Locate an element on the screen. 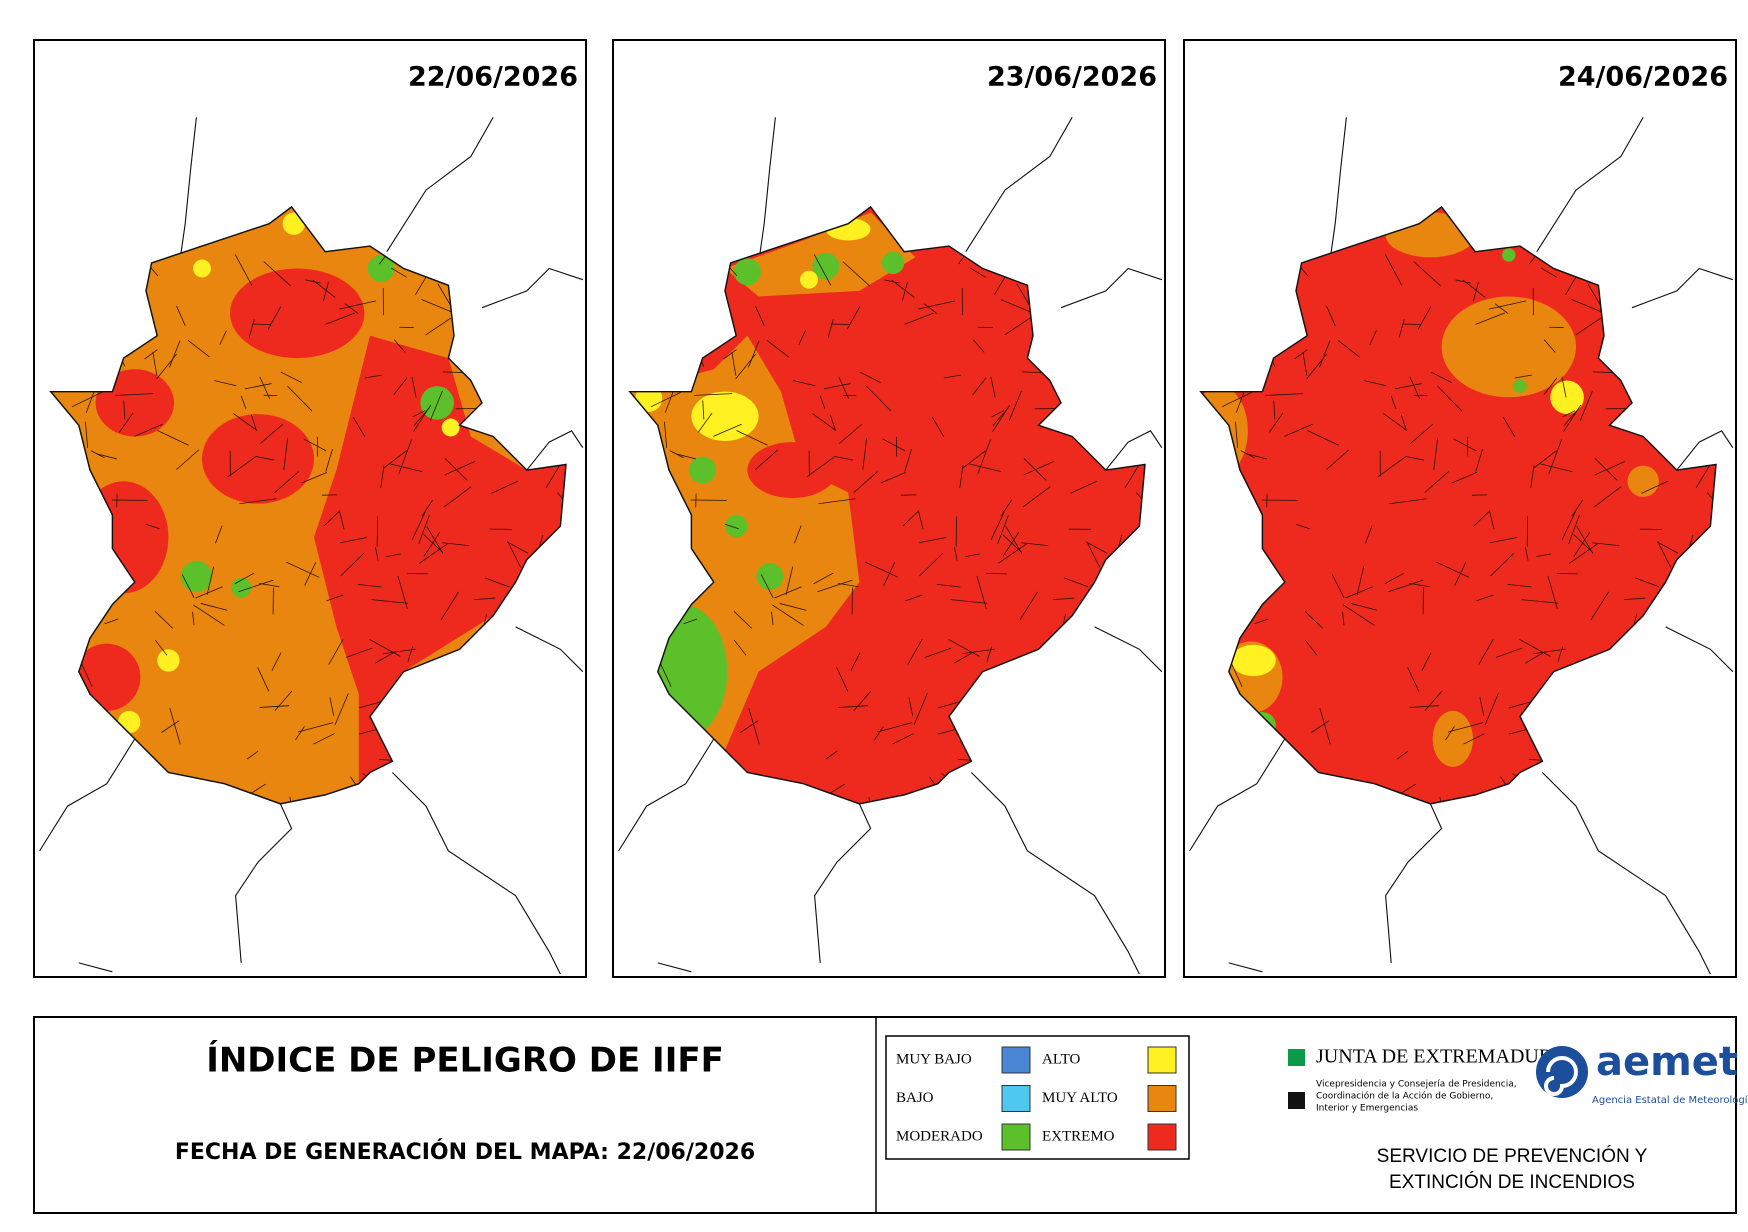  service-name: EXTINCIÓN DE INCENDIOS is located at coordinates (1512, 1182).